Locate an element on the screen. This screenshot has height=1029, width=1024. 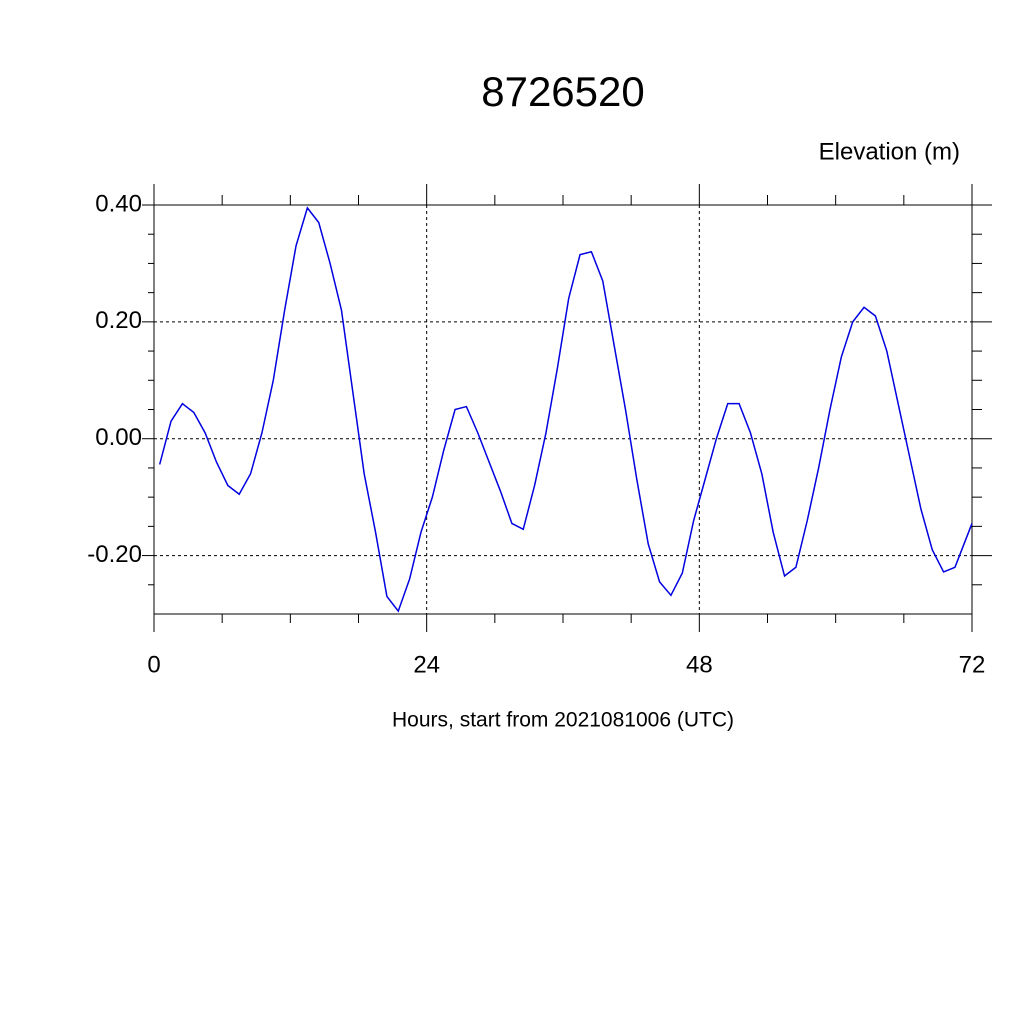
y-axis-label: Elevation (m) is located at coordinates (889, 151).